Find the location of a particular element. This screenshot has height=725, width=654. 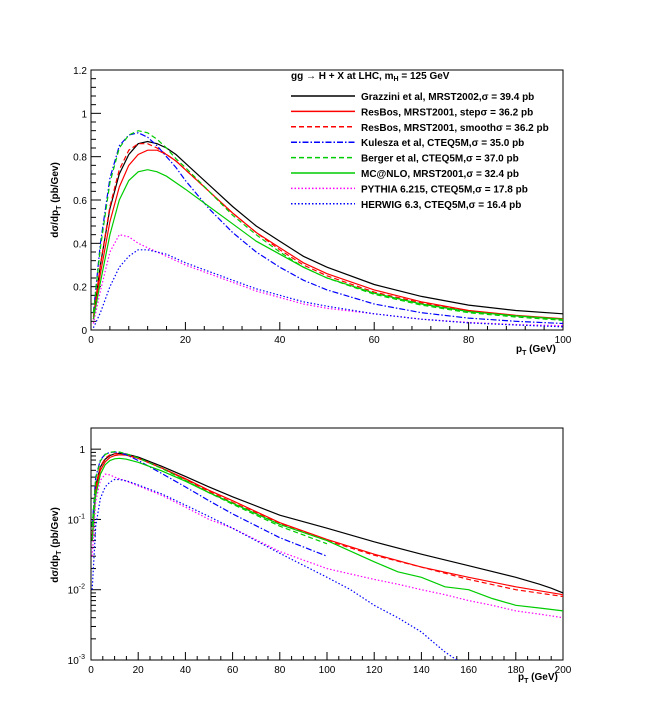

bottom-x-ticks: 0 20 40 60 80 100 120 140 160 180 200 is located at coordinates (330, 664).